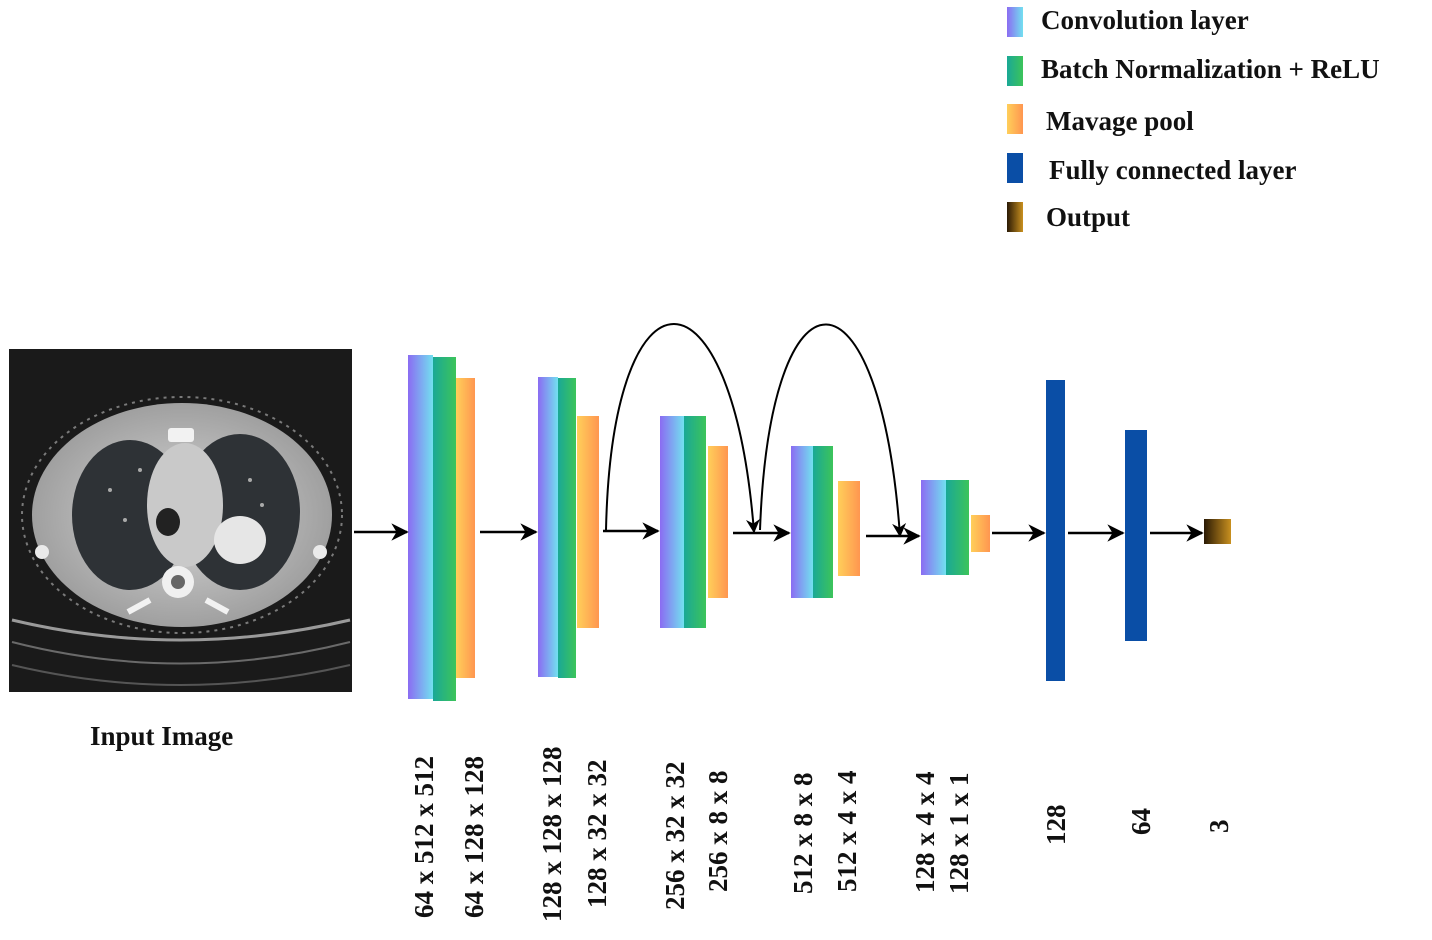  What do you see at coordinates (847, 831) in the screenshot?
I see `dim-label-8: 512 x 4 x 4` at bounding box center [847, 831].